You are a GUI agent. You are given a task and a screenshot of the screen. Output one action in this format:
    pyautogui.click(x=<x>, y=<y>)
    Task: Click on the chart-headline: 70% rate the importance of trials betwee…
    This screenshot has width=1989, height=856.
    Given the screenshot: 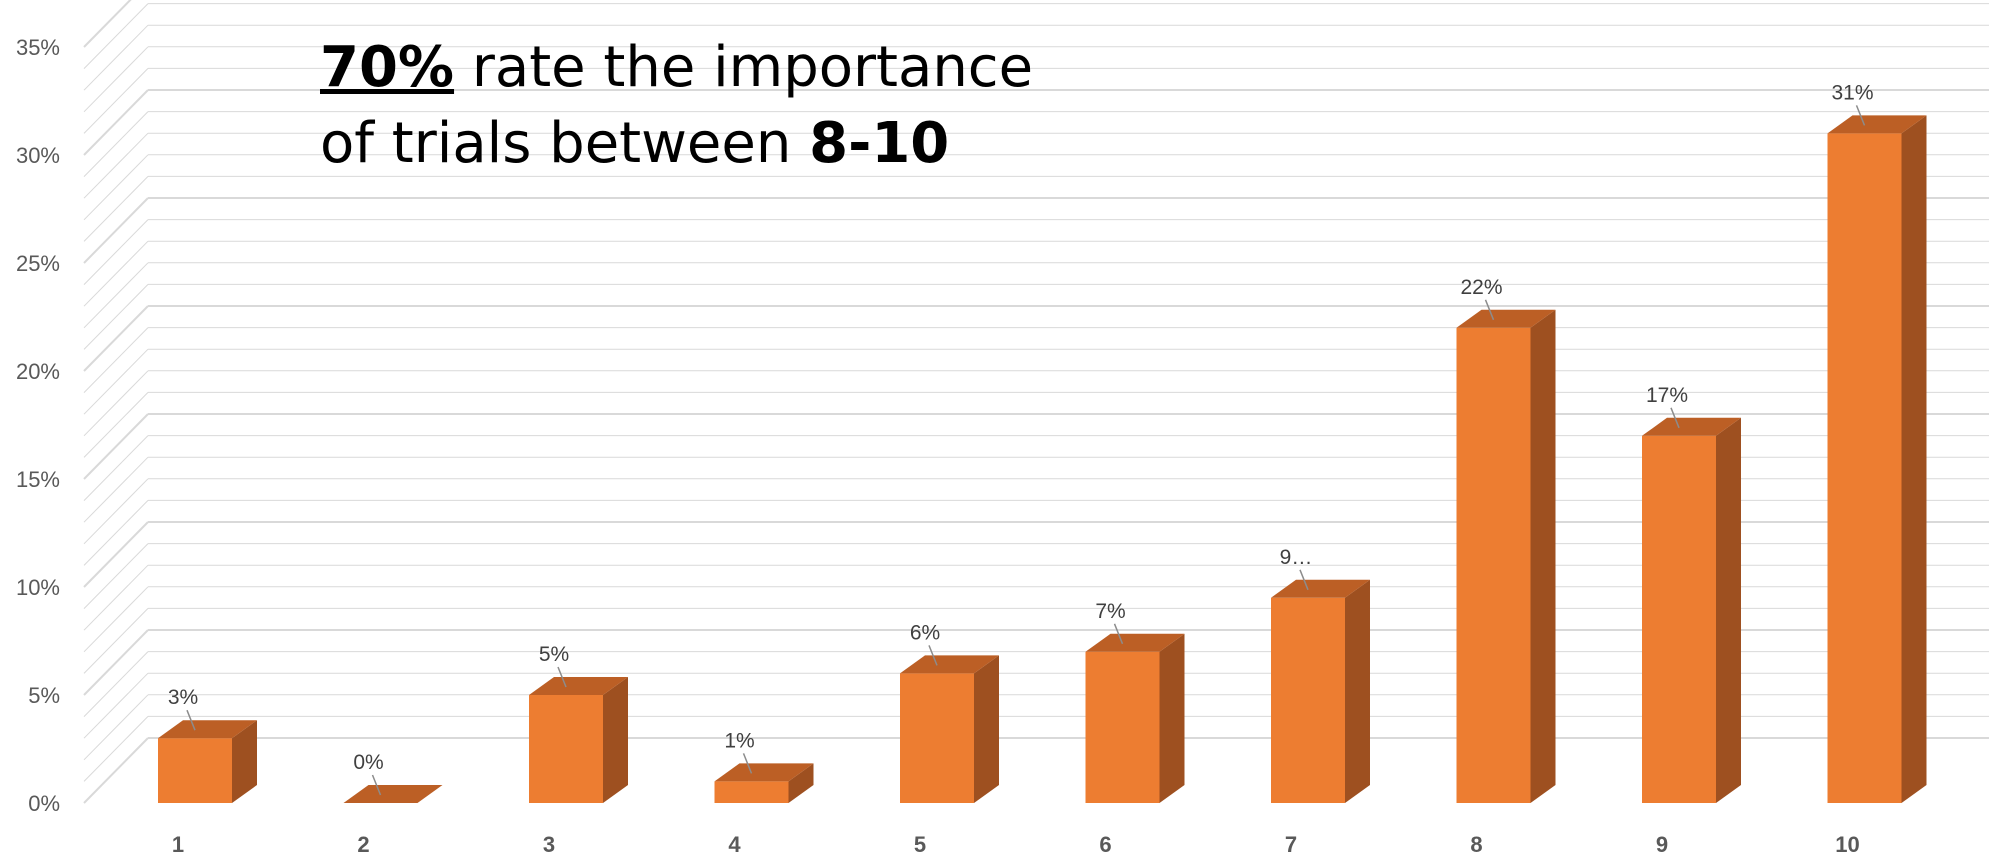 What is the action you would take?
    pyautogui.click(x=676, y=106)
    